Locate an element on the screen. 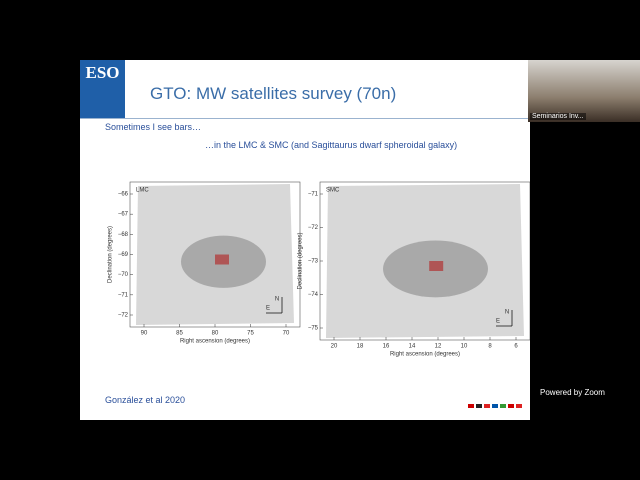 The width and height of the screenshot is (640, 480). eso-logo: ESO is located at coordinates (102, 89).